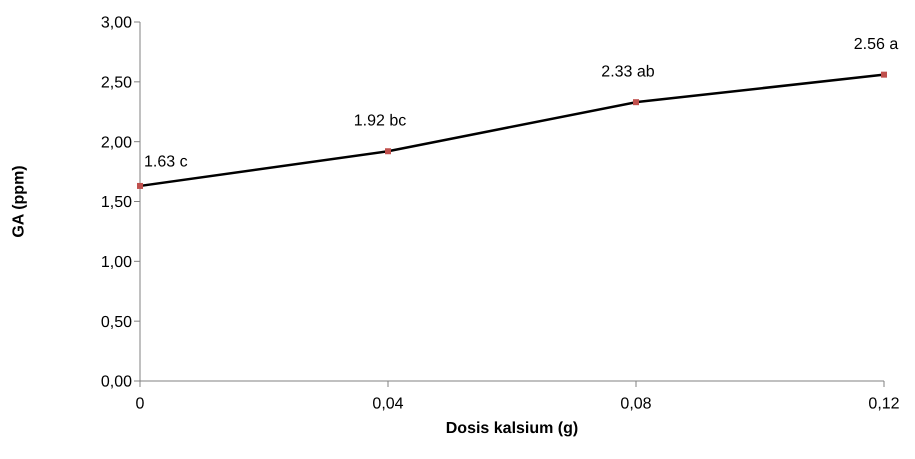 This screenshot has height=459, width=915. What do you see at coordinates (380, 121) in the screenshot?
I see `data-label: 1.92 bc` at bounding box center [380, 121].